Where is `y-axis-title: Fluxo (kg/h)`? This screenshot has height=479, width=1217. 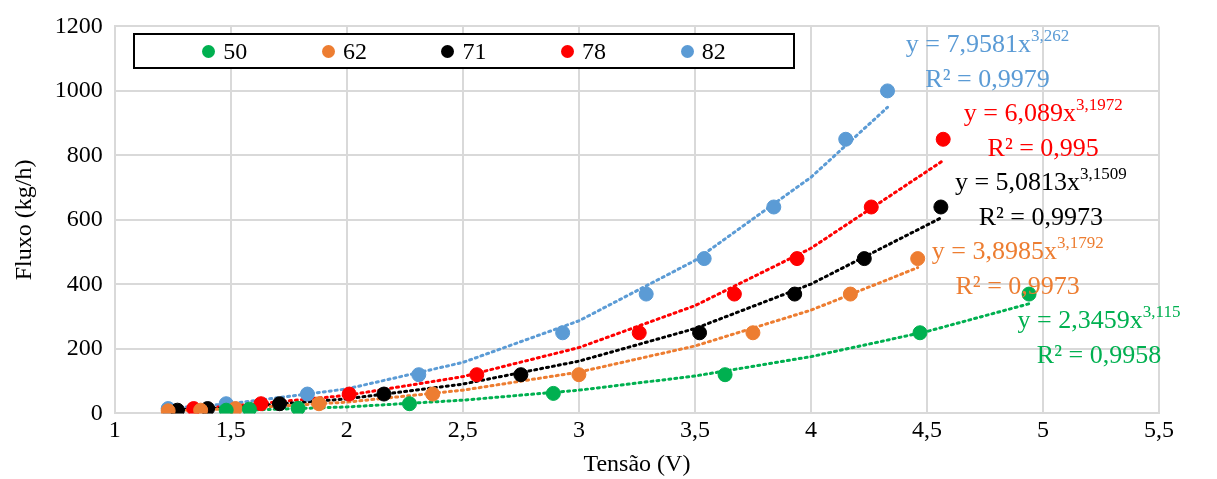 y-axis-title: Fluxo (kg/h) is located at coordinates (22, 220).